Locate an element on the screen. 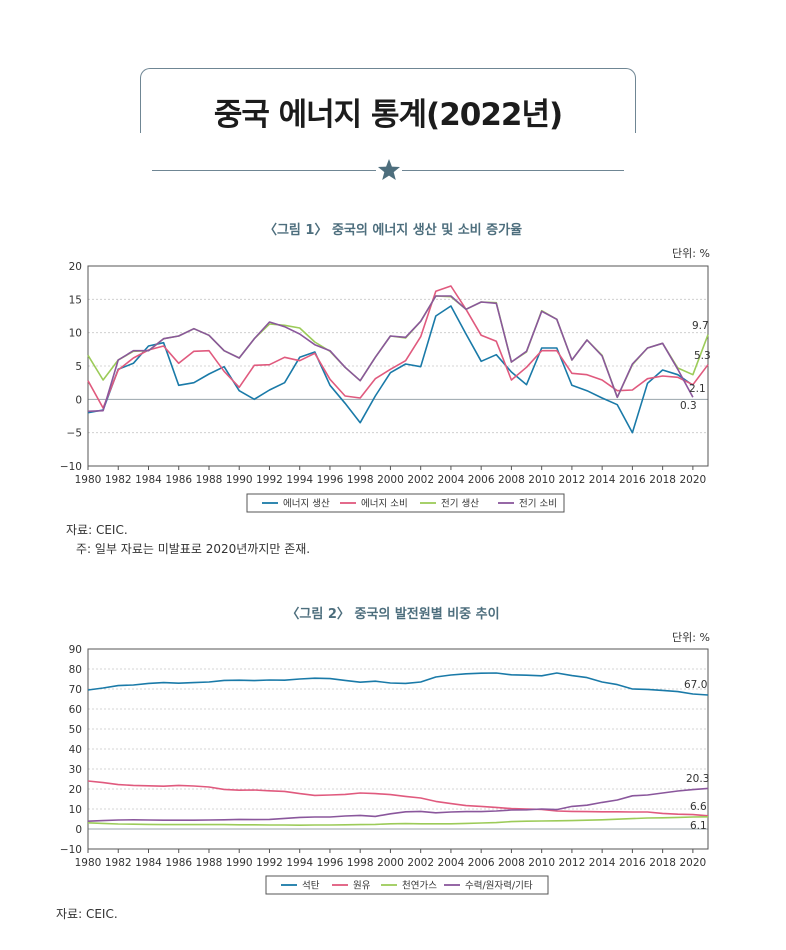 This screenshot has height=950, width=786. legend-label: 천연가스 is located at coordinates (419, 886).